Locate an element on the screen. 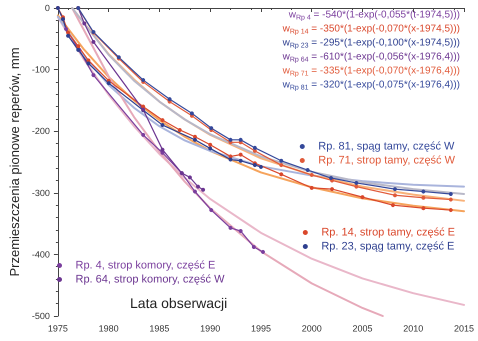 The image size is (478, 341). x-tick-label: 2010 is located at coordinates (413, 329).